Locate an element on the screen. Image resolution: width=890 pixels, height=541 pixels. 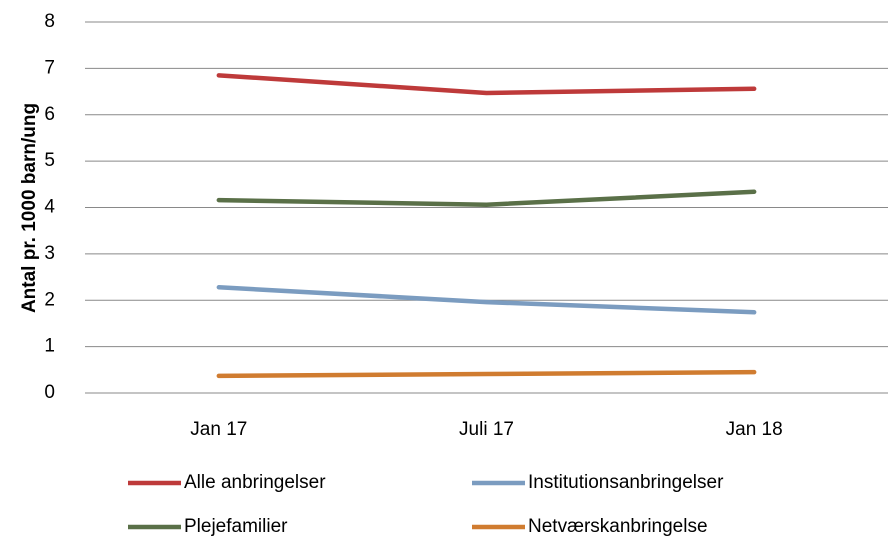
x-tick-label: Jan 17 is located at coordinates (218, 429).